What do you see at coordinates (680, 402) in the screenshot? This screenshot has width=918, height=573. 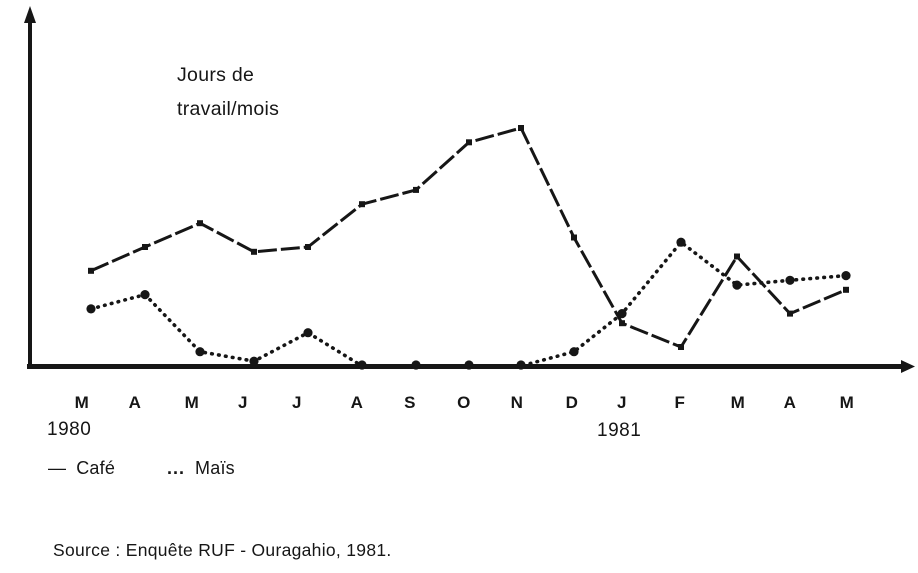 I see `x-axis-month-label: F` at bounding box center [680, 402].